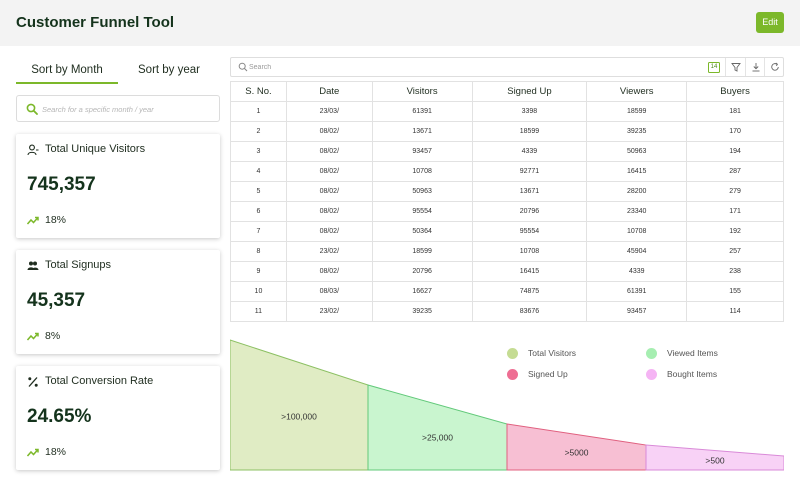 The height and width of the screenshot is (487, 800). I want to click on table-cell: 28200, so click(637, 191).